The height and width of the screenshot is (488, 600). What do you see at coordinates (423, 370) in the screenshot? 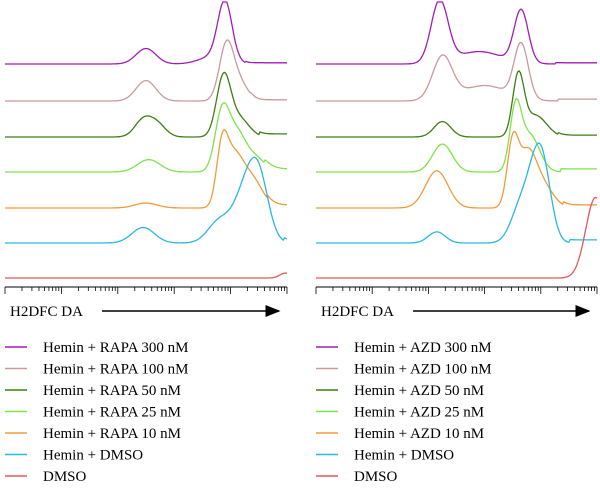
I see `legend-label: Hemin + AZD 100 nM` at bounding box center [423, 370].